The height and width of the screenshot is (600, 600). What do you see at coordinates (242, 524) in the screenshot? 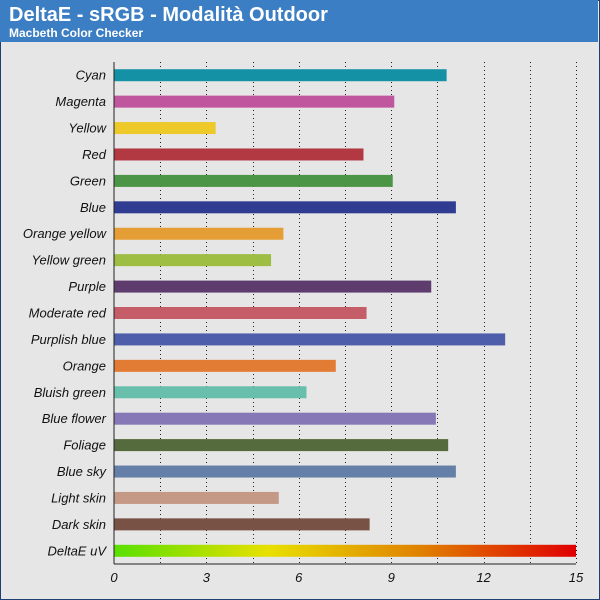
I see `bar-dark-skin` at bounding box center [242, 524].